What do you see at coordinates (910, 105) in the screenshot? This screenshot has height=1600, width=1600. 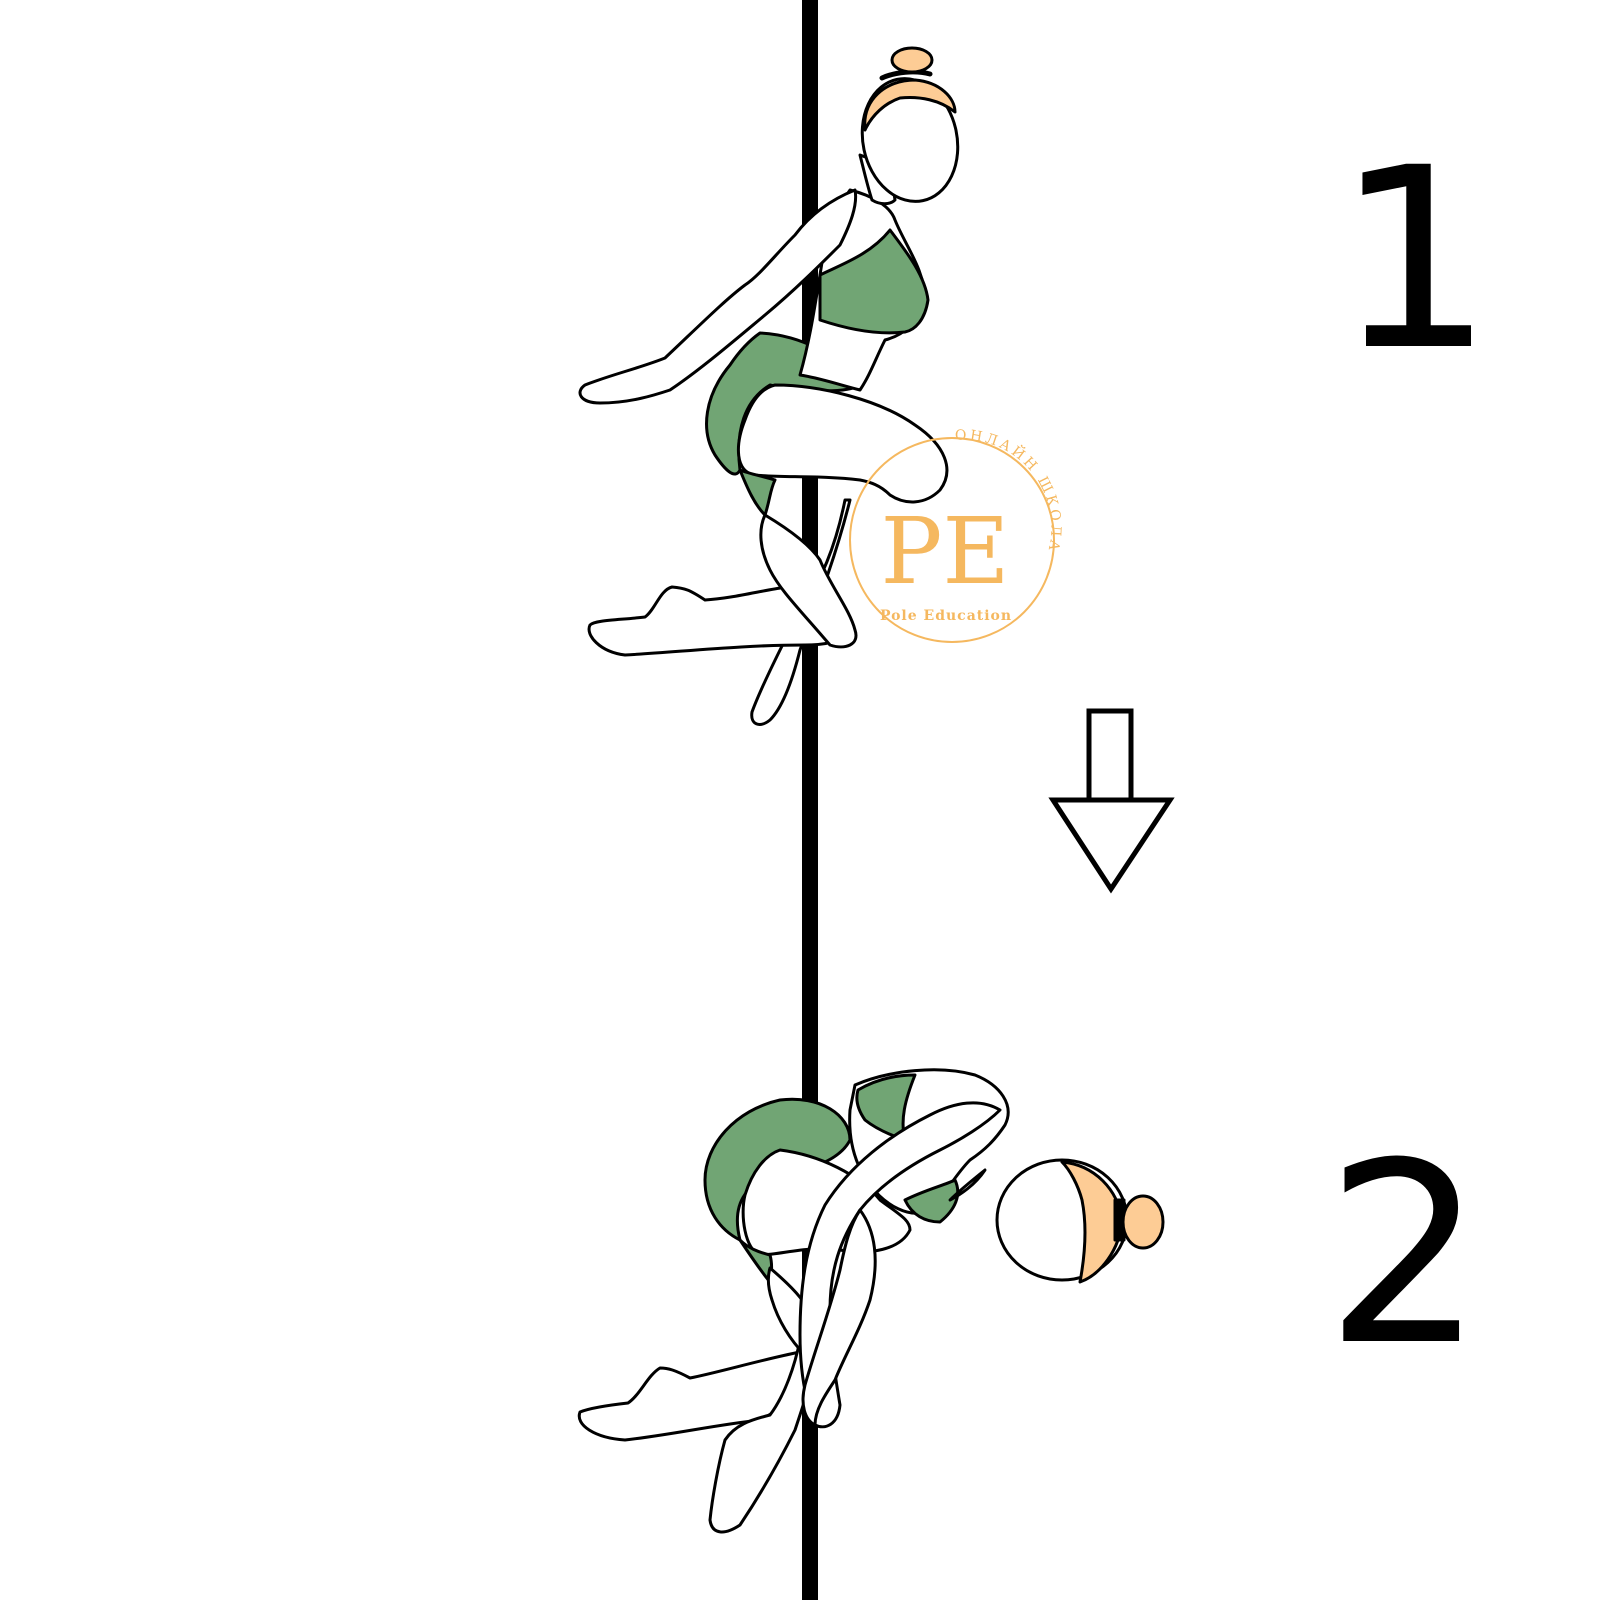 I see `figure-1-hair` at bounding box center [910, 105].